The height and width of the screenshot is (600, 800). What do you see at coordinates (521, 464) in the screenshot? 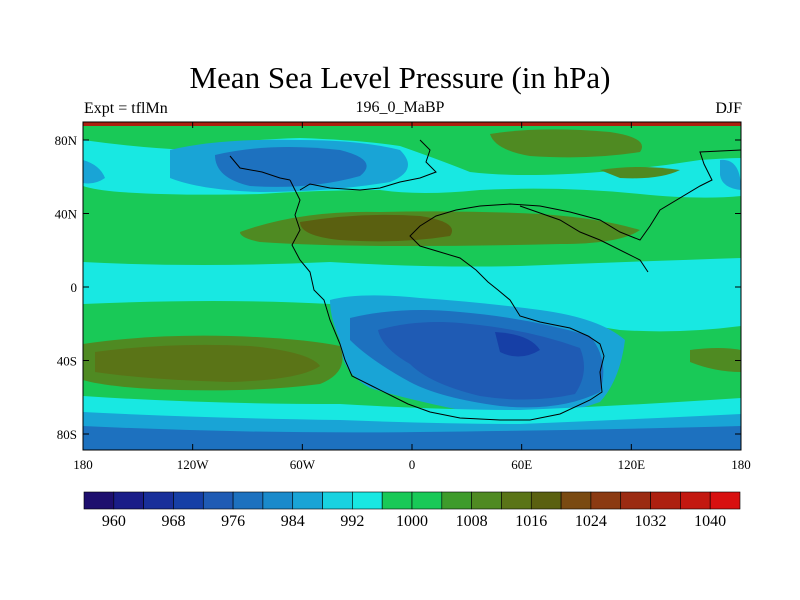
I see `x-tick-label: 60E` at bounding box center [521, 464].